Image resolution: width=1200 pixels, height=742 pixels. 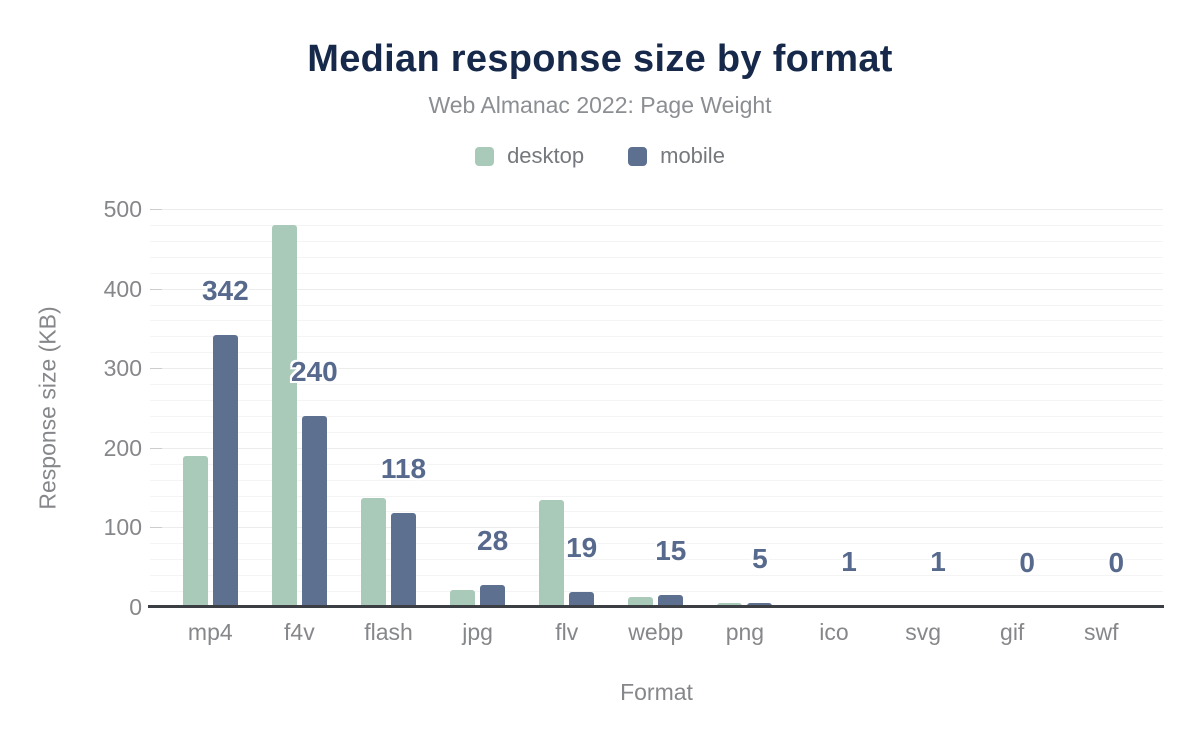 What do you see at coordinates (567, 632) in the screenshot?
I see `x-tick-label-flv: flv` at bounding box center [567, 632].